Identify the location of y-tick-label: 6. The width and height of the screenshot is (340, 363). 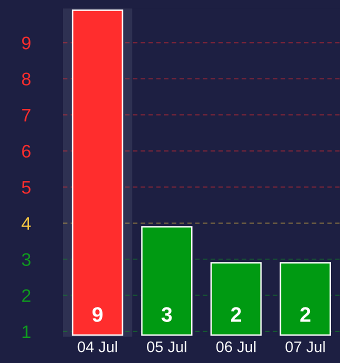
(26, 151).